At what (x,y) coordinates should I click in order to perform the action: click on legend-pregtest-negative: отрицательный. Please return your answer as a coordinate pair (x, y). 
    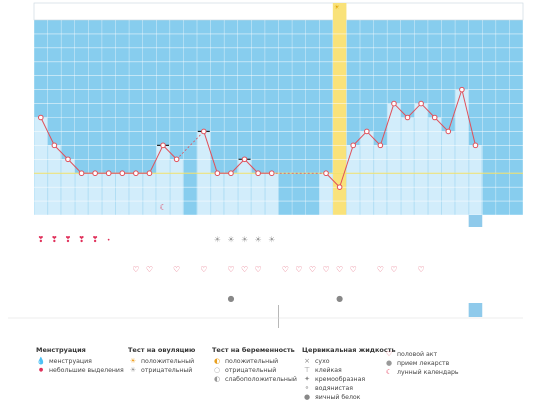
    Looking at the image, I should click on (251, 370).